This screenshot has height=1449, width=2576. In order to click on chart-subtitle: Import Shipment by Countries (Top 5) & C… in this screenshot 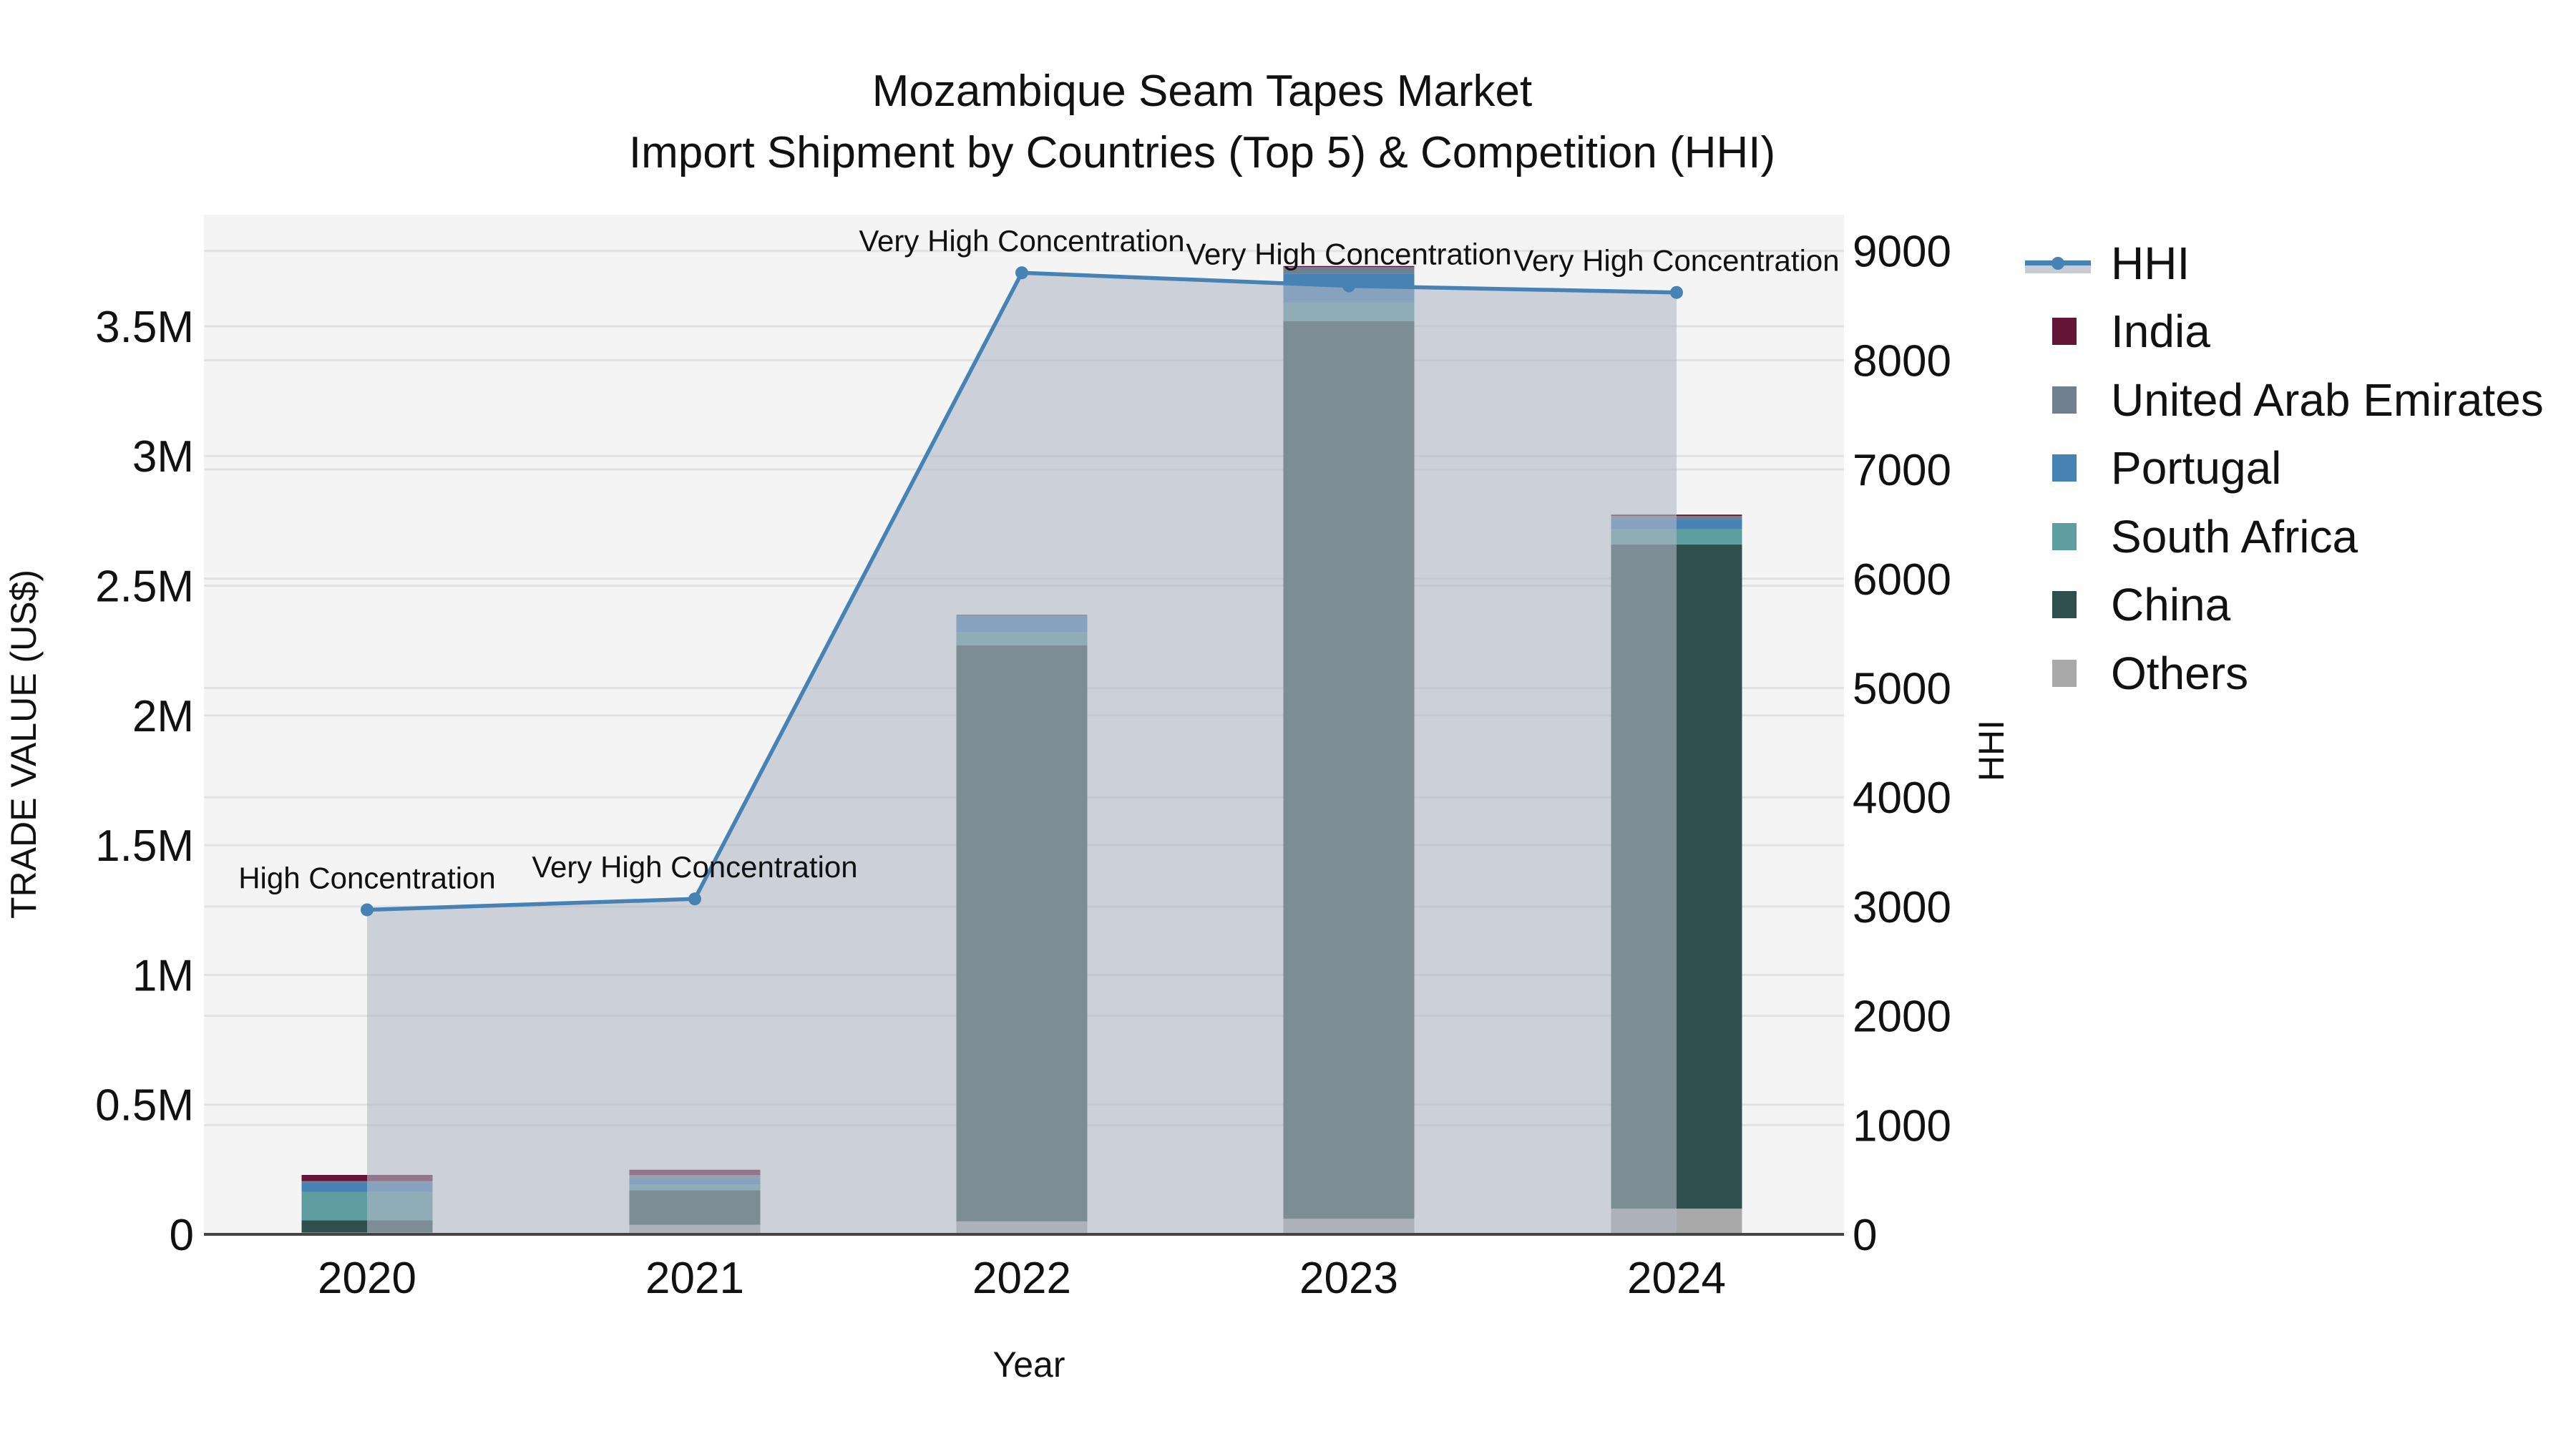, I will do `click(1202, 152)`.